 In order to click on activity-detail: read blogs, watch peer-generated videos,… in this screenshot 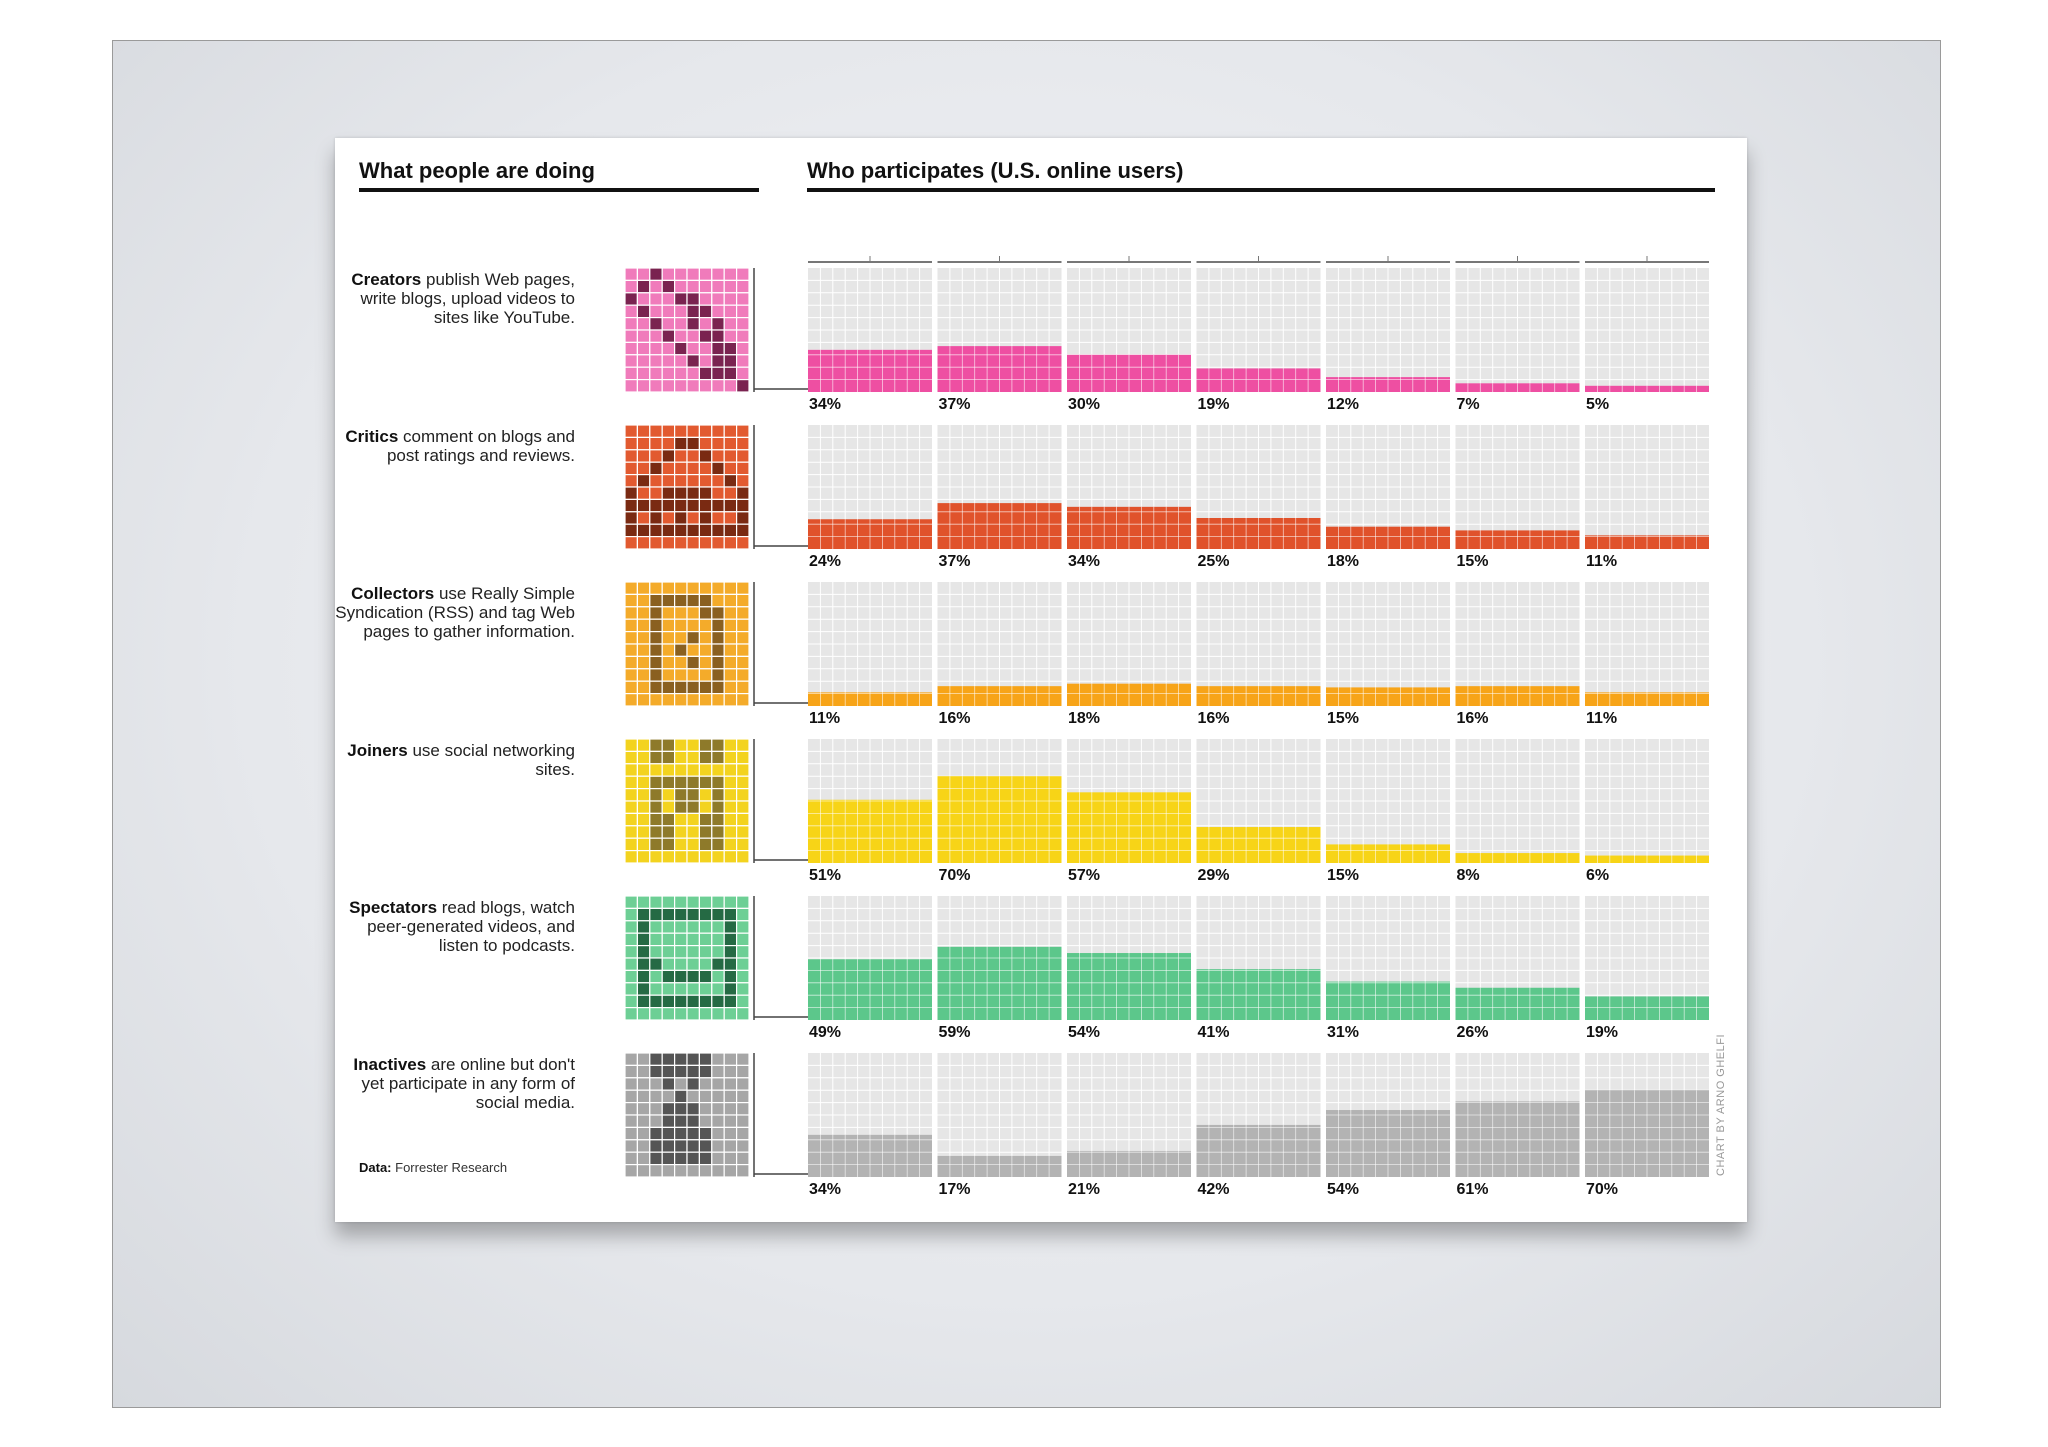, I will do `click(471, 926)`.